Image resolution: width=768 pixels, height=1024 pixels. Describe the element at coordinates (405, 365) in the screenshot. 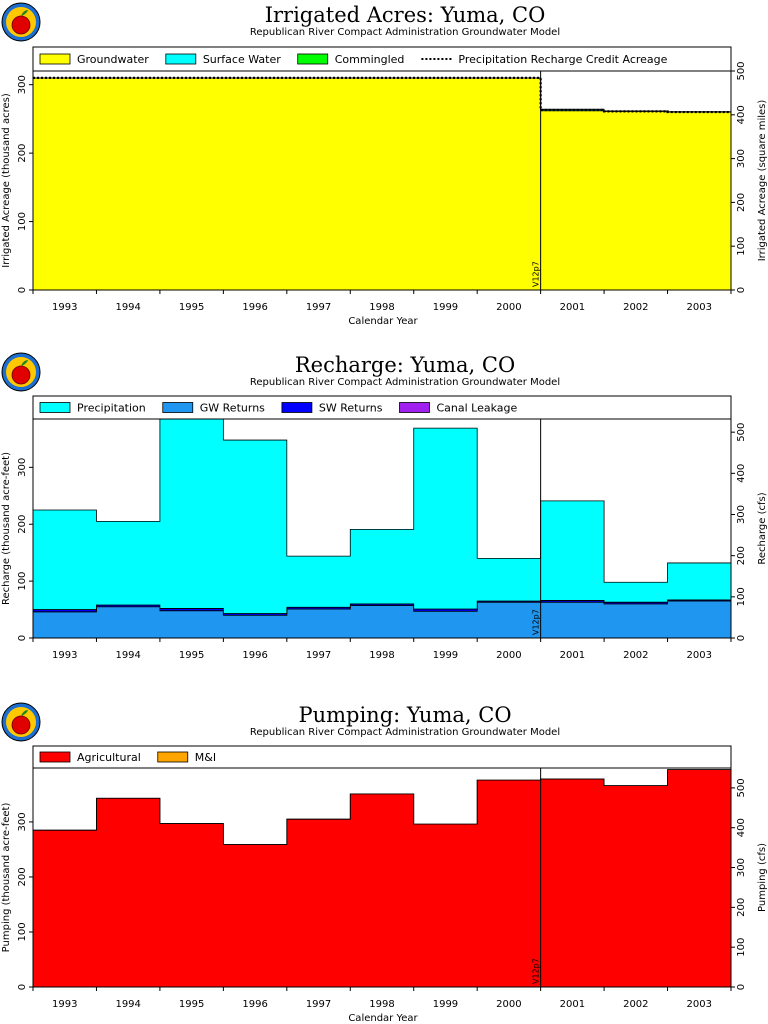

I see `chart-title: Recharge: Yuma, CO` at that location.